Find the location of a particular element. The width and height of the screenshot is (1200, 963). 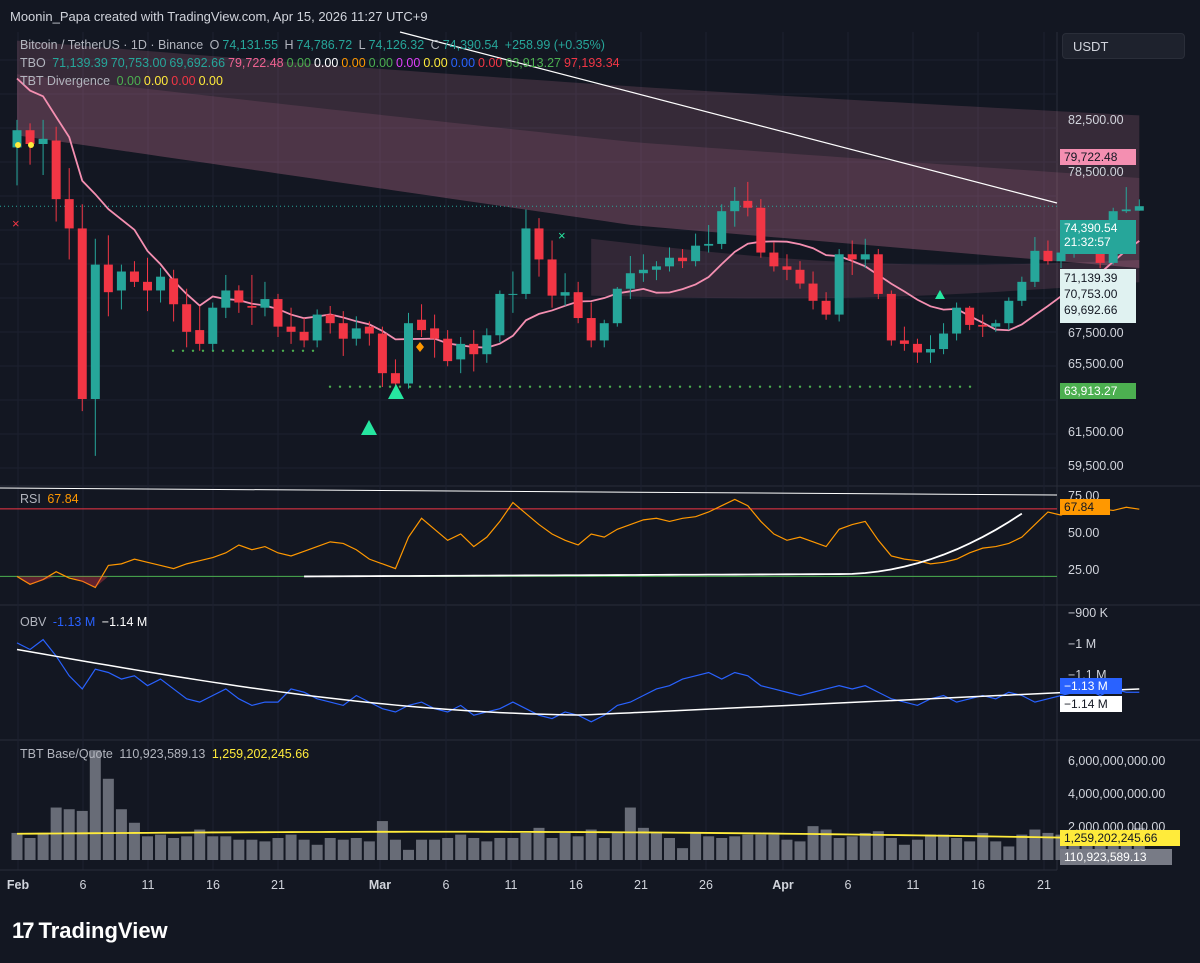

rsi-legend: RSI 67.84 is located at coordinates (51, 499).